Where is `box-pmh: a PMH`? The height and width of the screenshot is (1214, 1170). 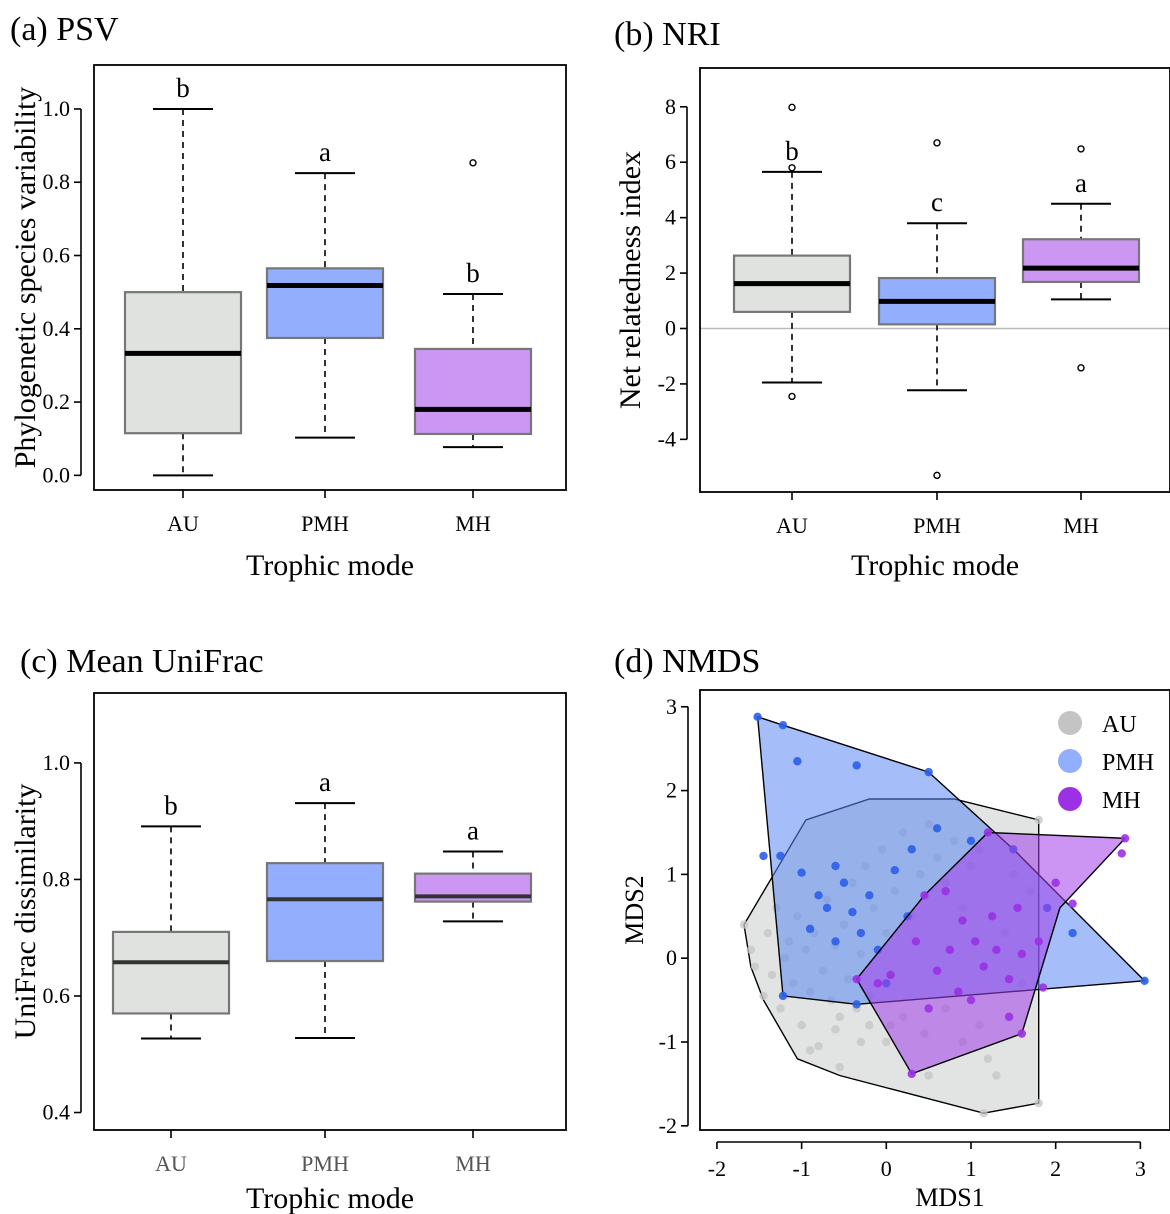 box-pmh: a PMH is located at coordinates (325, 336).